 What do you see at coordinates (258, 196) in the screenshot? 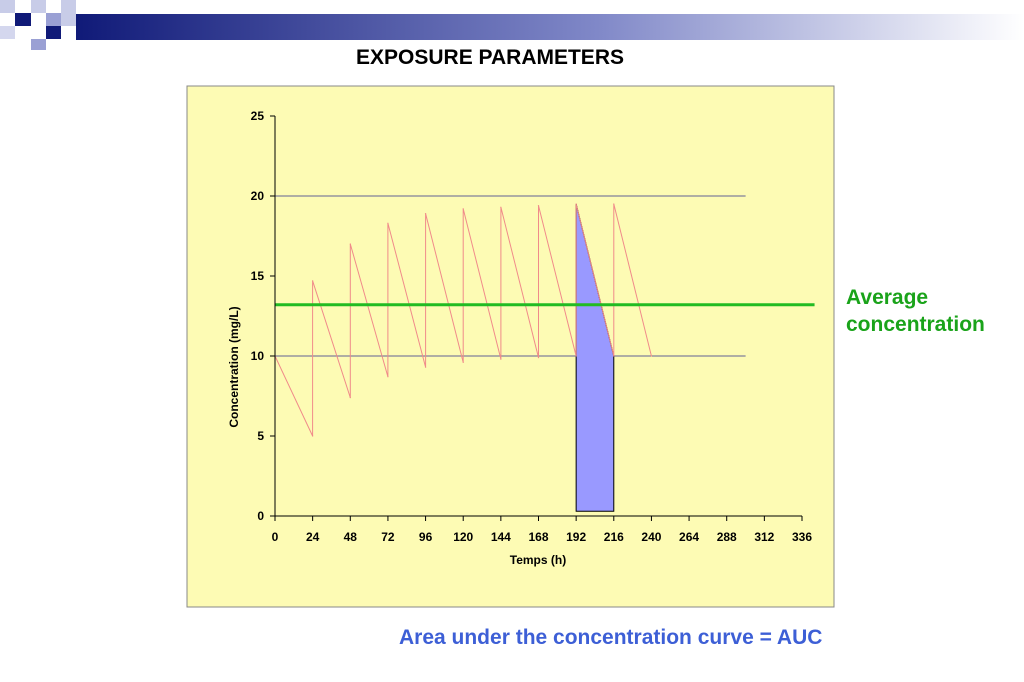
I see `y-tick-label: 20` at bounding box center [258, 196].